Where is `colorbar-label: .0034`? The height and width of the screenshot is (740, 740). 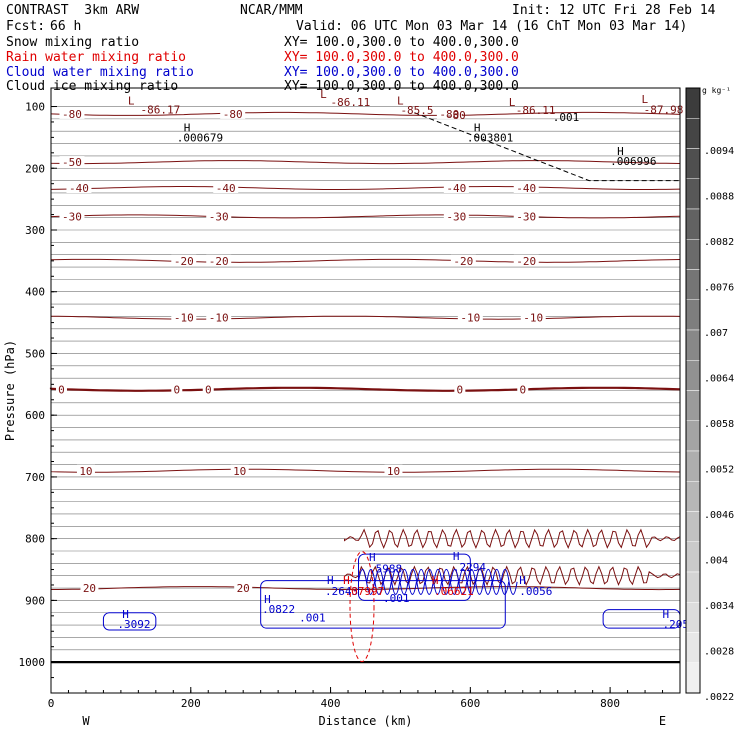 colorbar-label: .0034 is located at coordinates (719, 606).